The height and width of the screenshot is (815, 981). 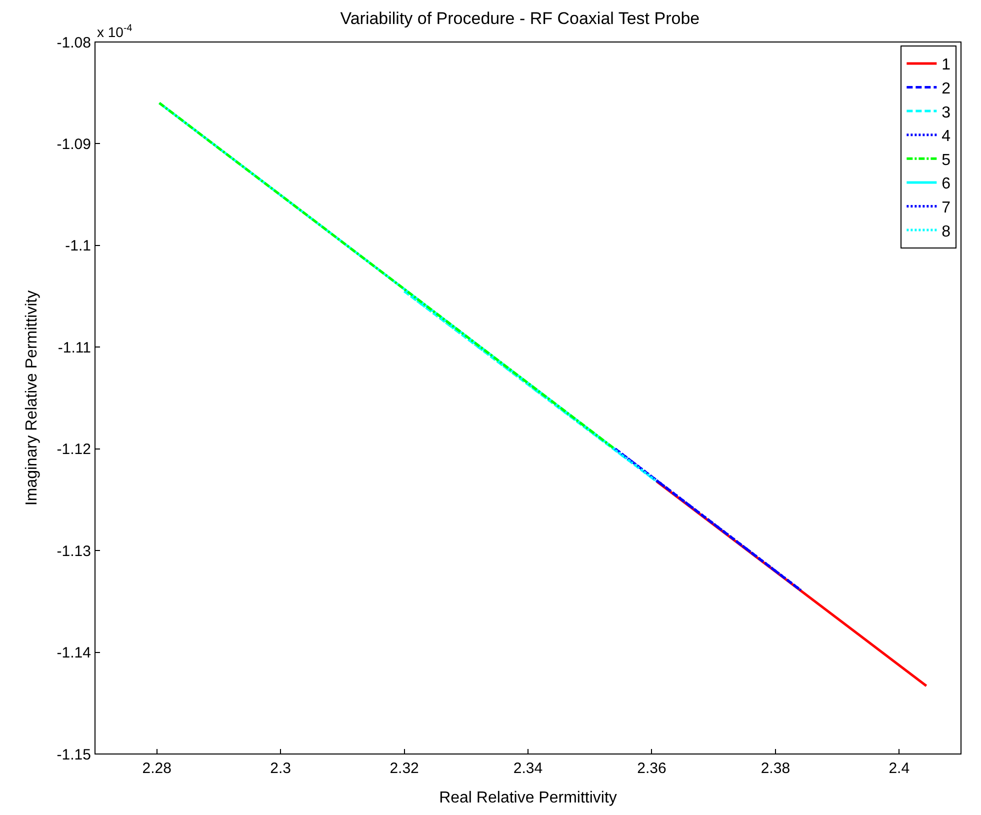 What do you see at coordinates (73, 551) in the screenshot?
I see `y-tick-label: -1.13` at bounding box center [73, 551].